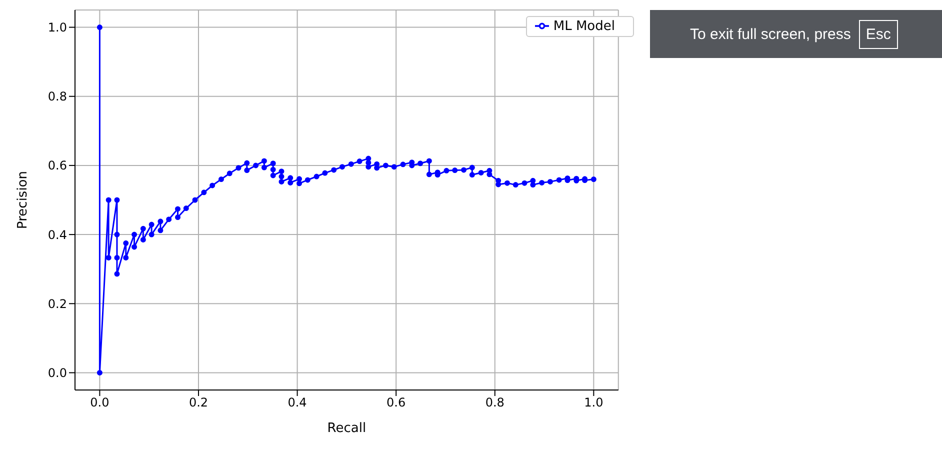 This screenshot has width=942, height=450. What do you see at coordinates (57, 235) in the screenshot?
I see `y-tick-label: 0.4` at bounding box center [57, 235].